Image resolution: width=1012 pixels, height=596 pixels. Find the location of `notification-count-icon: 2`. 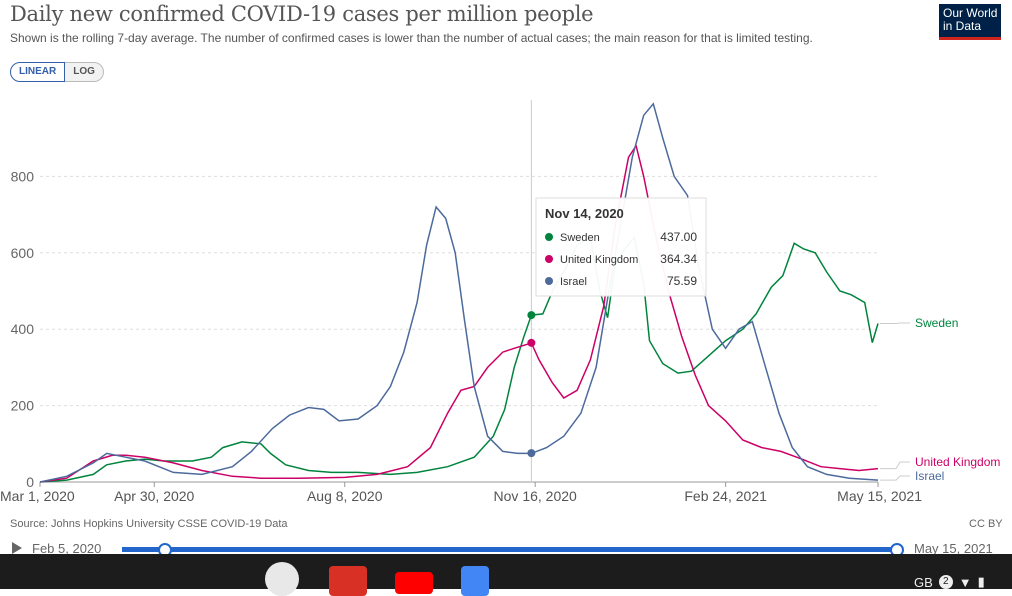

notification-count-icon: 2 is located at coordinates (946, 582).